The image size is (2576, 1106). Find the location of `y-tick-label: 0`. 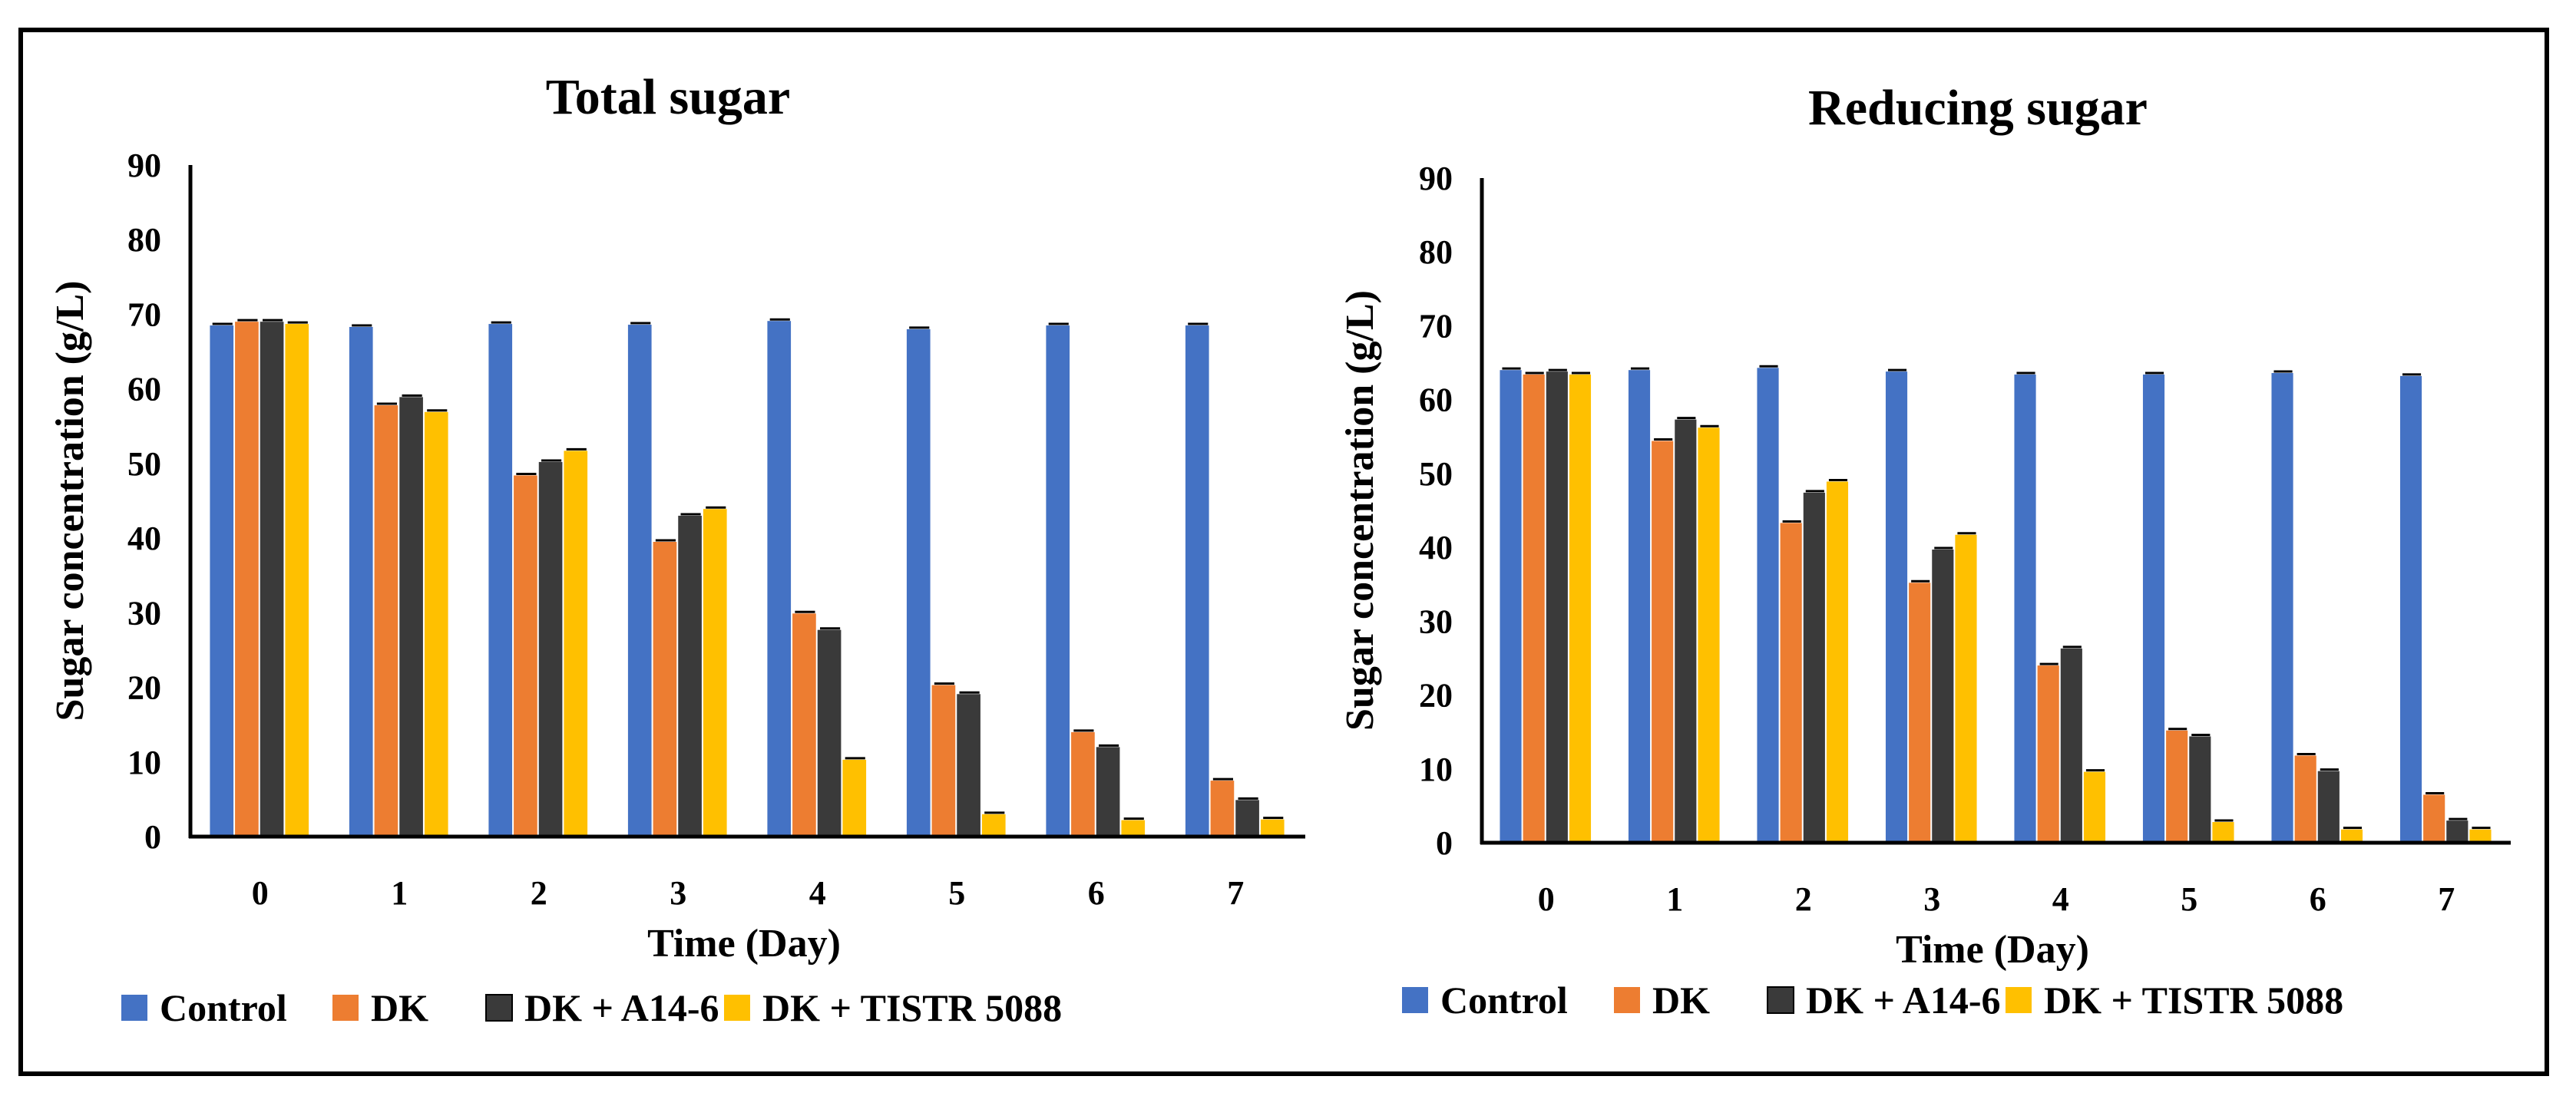

y-tick-label: 0 is located at coordinates (1444, 843).